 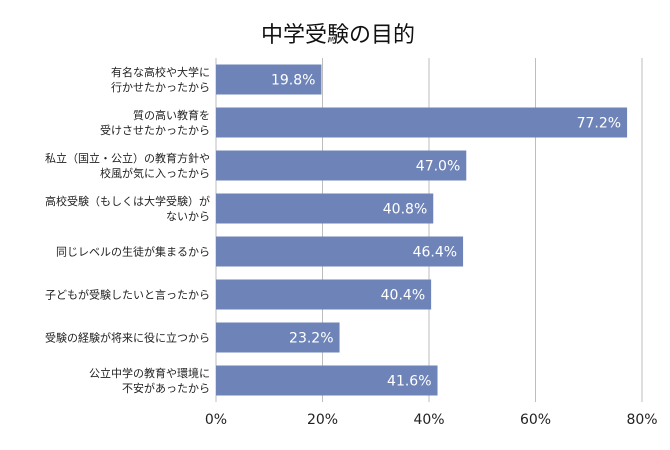 What do you see at coordinates (403, 296) in the screenshot?
I see `data-label: 40.4%` at bounding box center [403, 296].